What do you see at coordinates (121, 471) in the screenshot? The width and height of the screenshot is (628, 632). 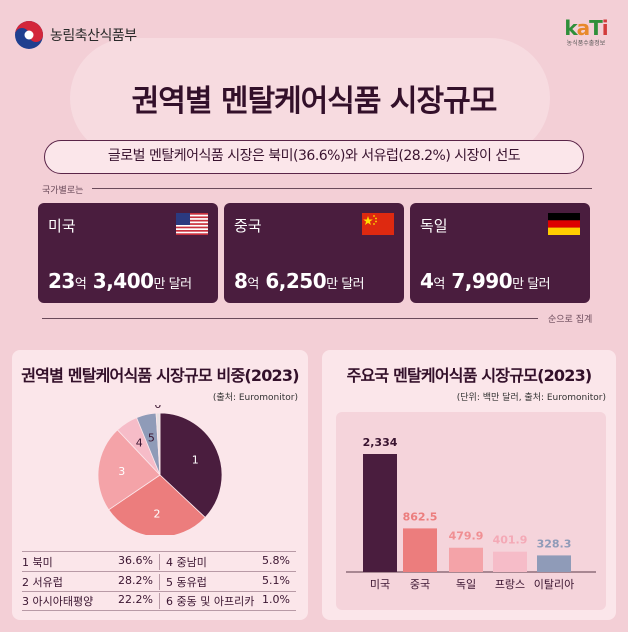 I see `pie-slice-label: 3` at bounding box center [121, 471].